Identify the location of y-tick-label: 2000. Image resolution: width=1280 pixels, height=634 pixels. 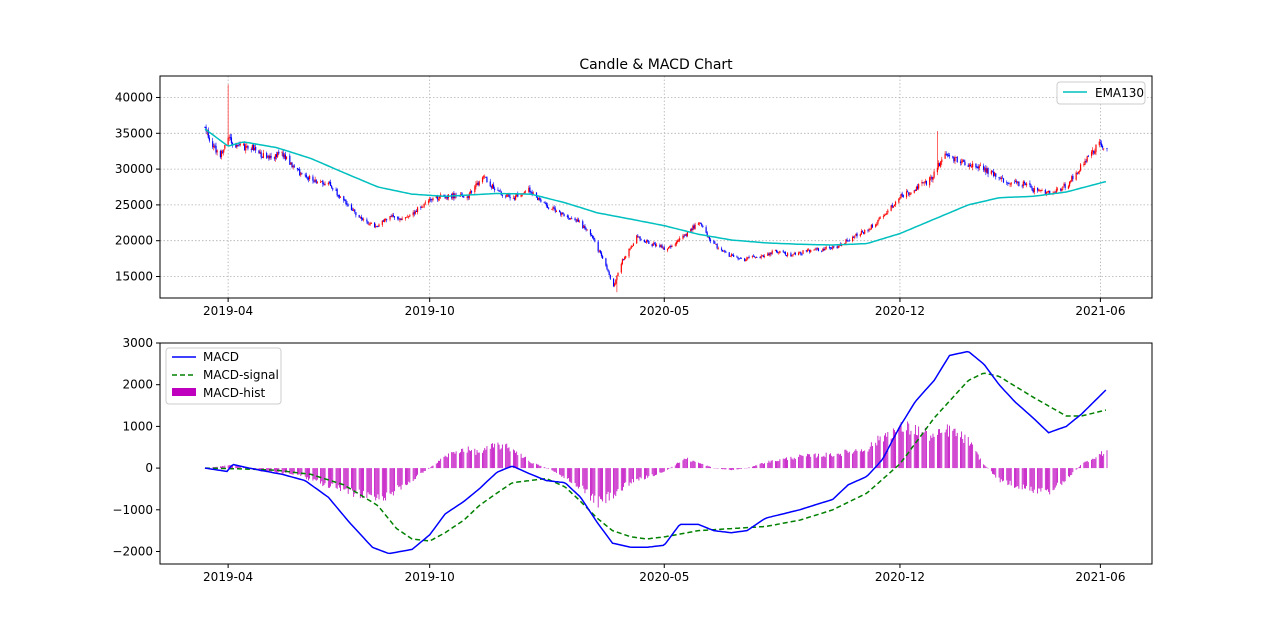
(137, 385).